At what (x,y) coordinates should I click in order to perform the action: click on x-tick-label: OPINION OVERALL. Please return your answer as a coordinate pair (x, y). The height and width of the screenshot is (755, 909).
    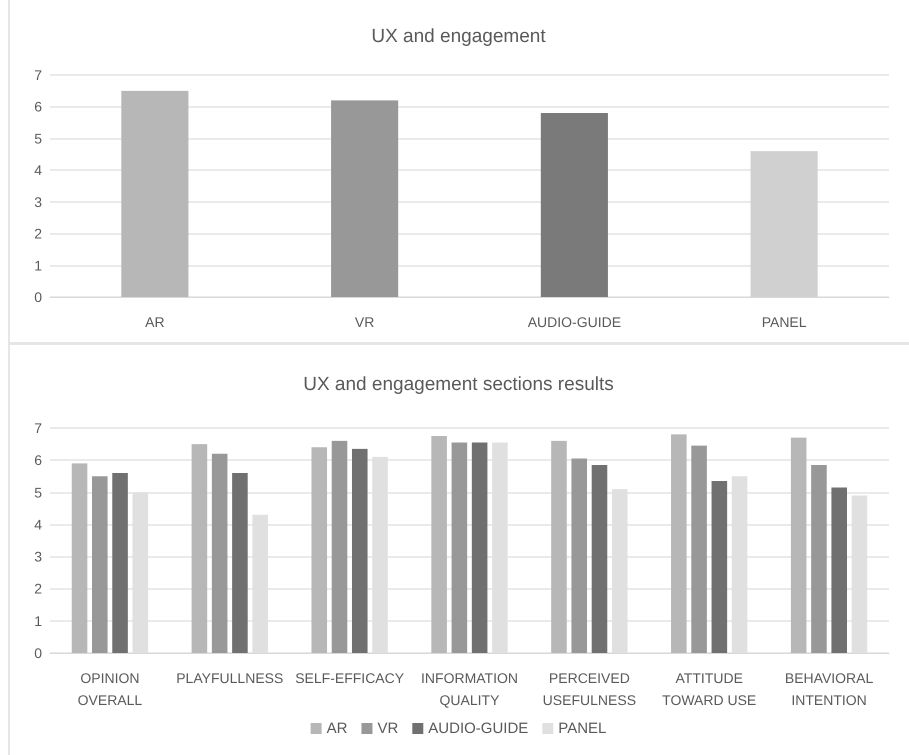
    Looking at the image, I should click on (110, 689).